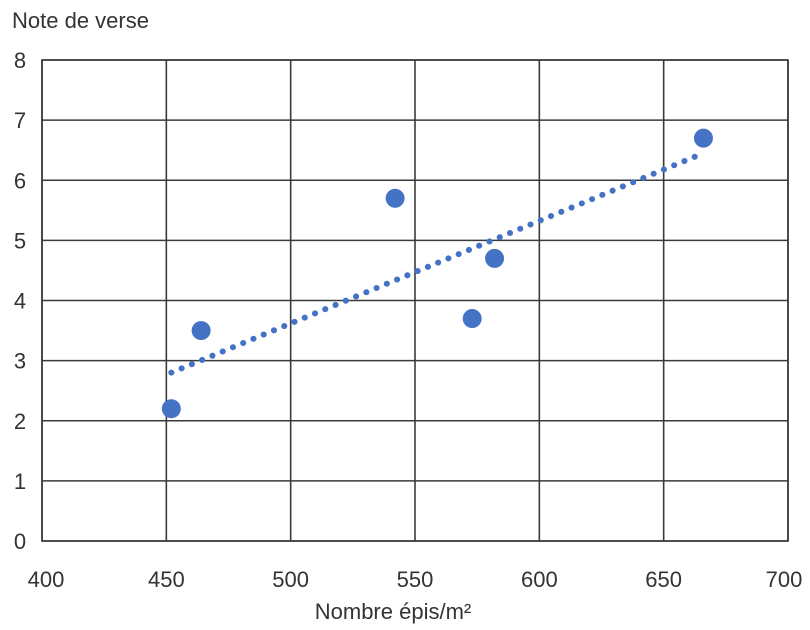  What do you see at coordinates (46, 579) in the screenshot?
I see `x-tick-label-0: 400` at bounding box center [46, 579].